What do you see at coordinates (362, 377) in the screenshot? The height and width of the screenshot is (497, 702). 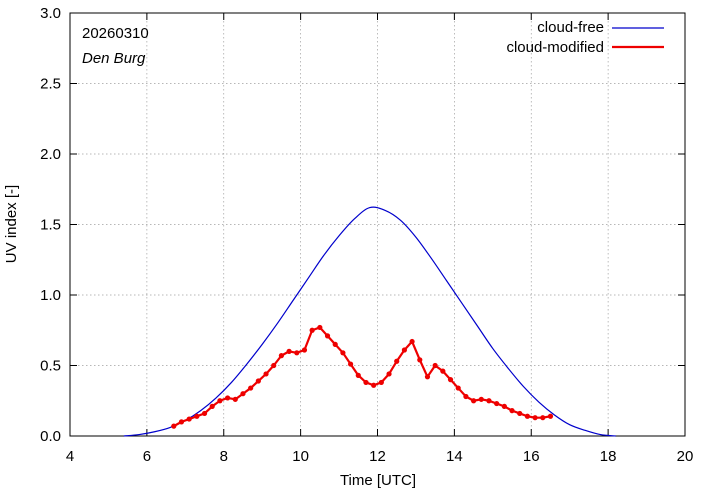 I see `series-line-cloud-modified` at bounding box center [362, 377].